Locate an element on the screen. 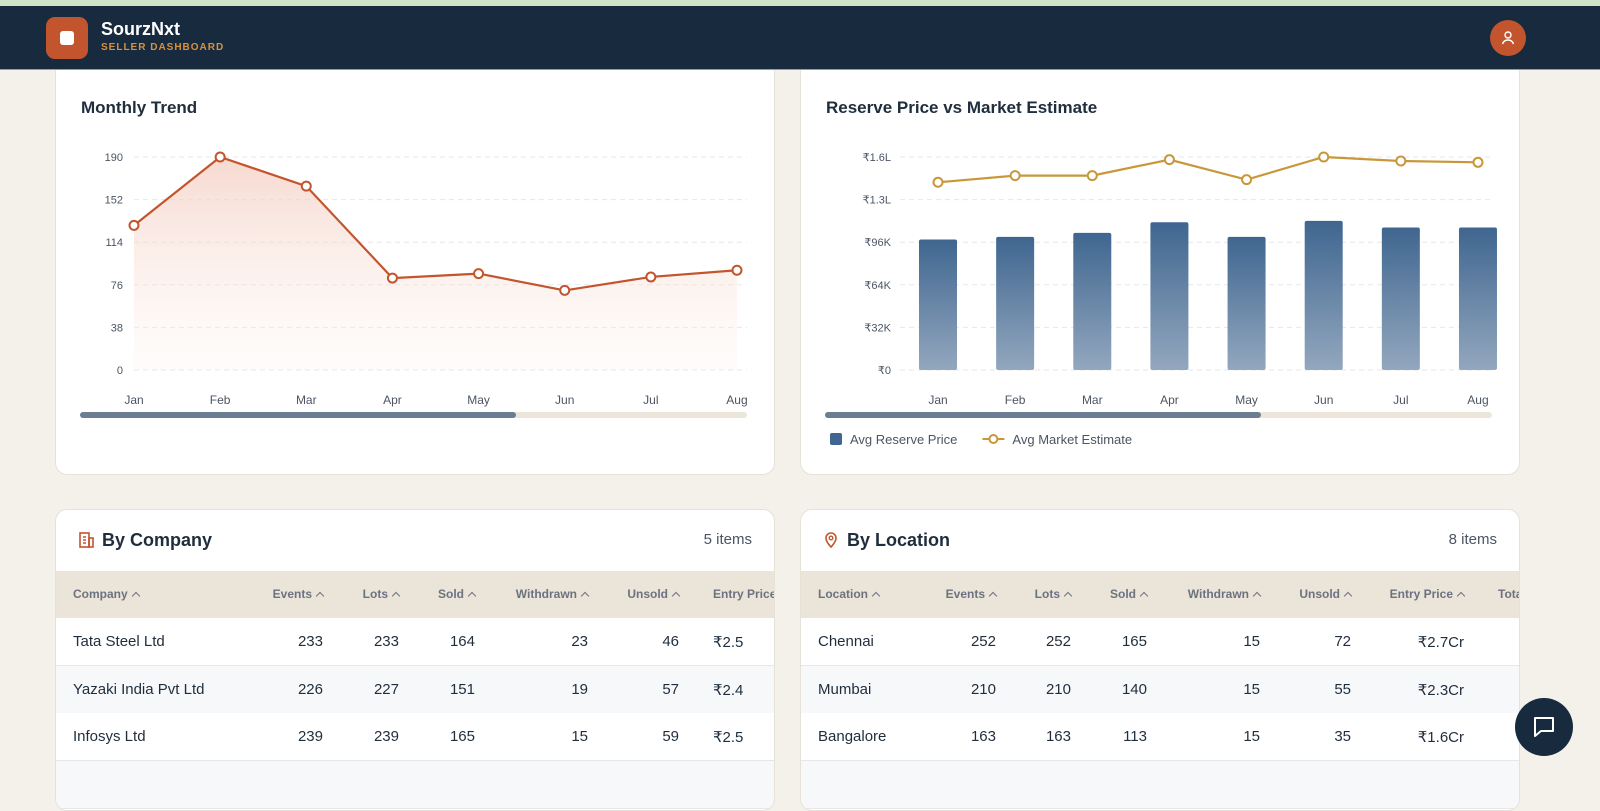  column-header-text: Tota is located at coordinates (1508, 594).